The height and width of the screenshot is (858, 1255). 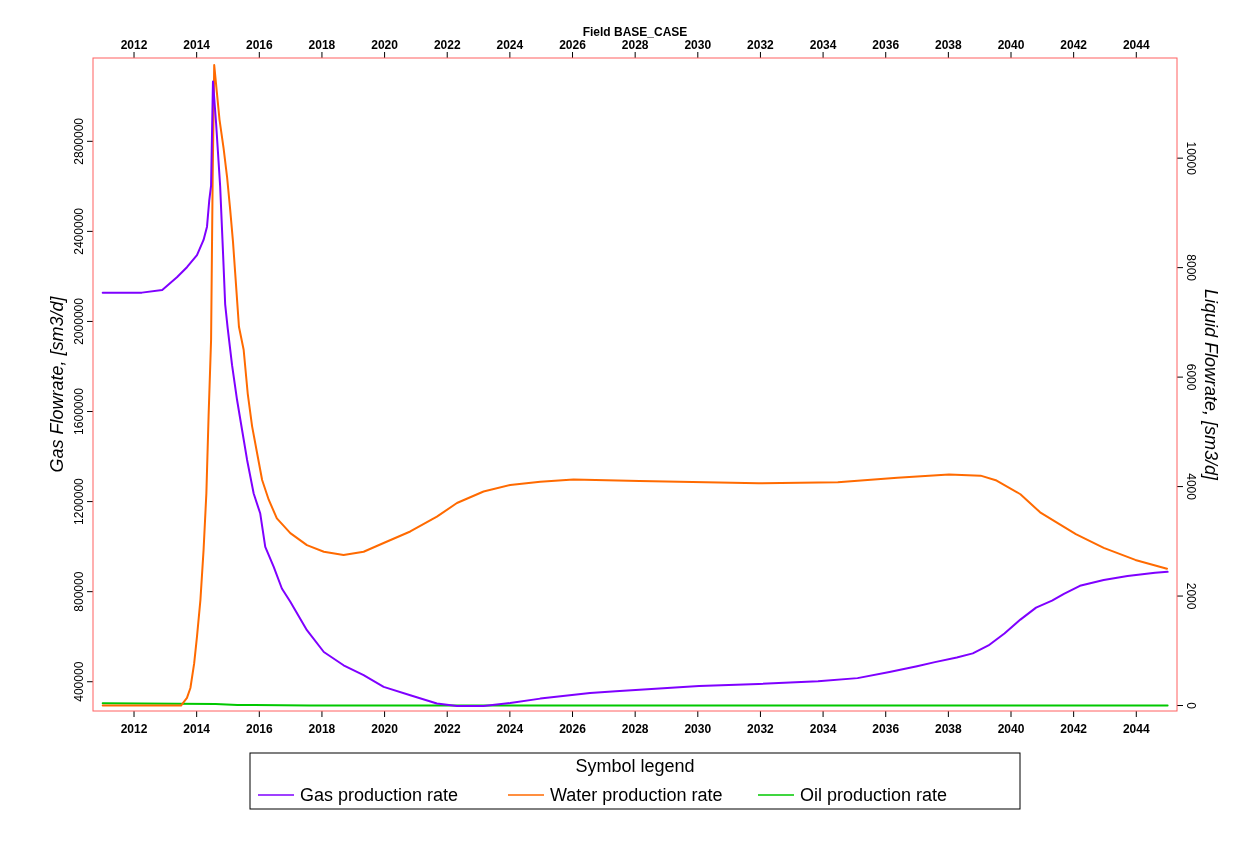 What do you see at coordinates (635, 32) in the screenshot?
I see `chart-title: Field BASE_CASE` at bounding box center [635, 32].